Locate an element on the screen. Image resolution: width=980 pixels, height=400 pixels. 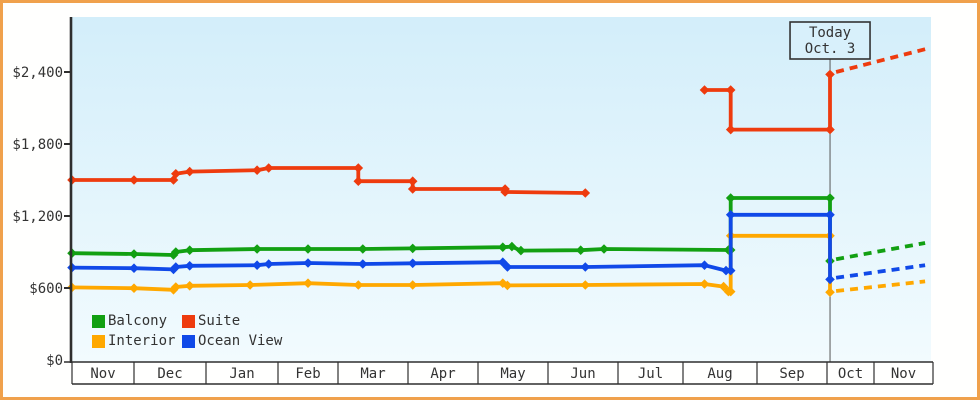
balcony-swatch-icon is located at coordinates (98, 321).